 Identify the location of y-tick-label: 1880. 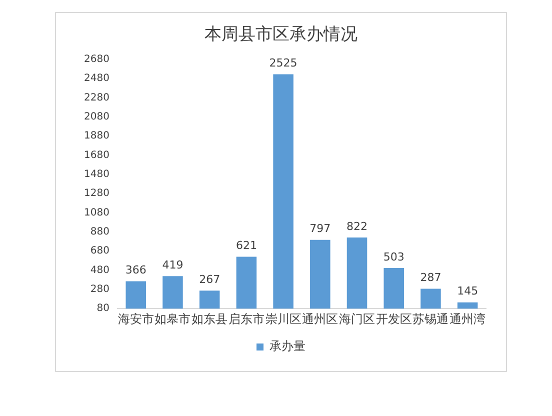
(97, 136).